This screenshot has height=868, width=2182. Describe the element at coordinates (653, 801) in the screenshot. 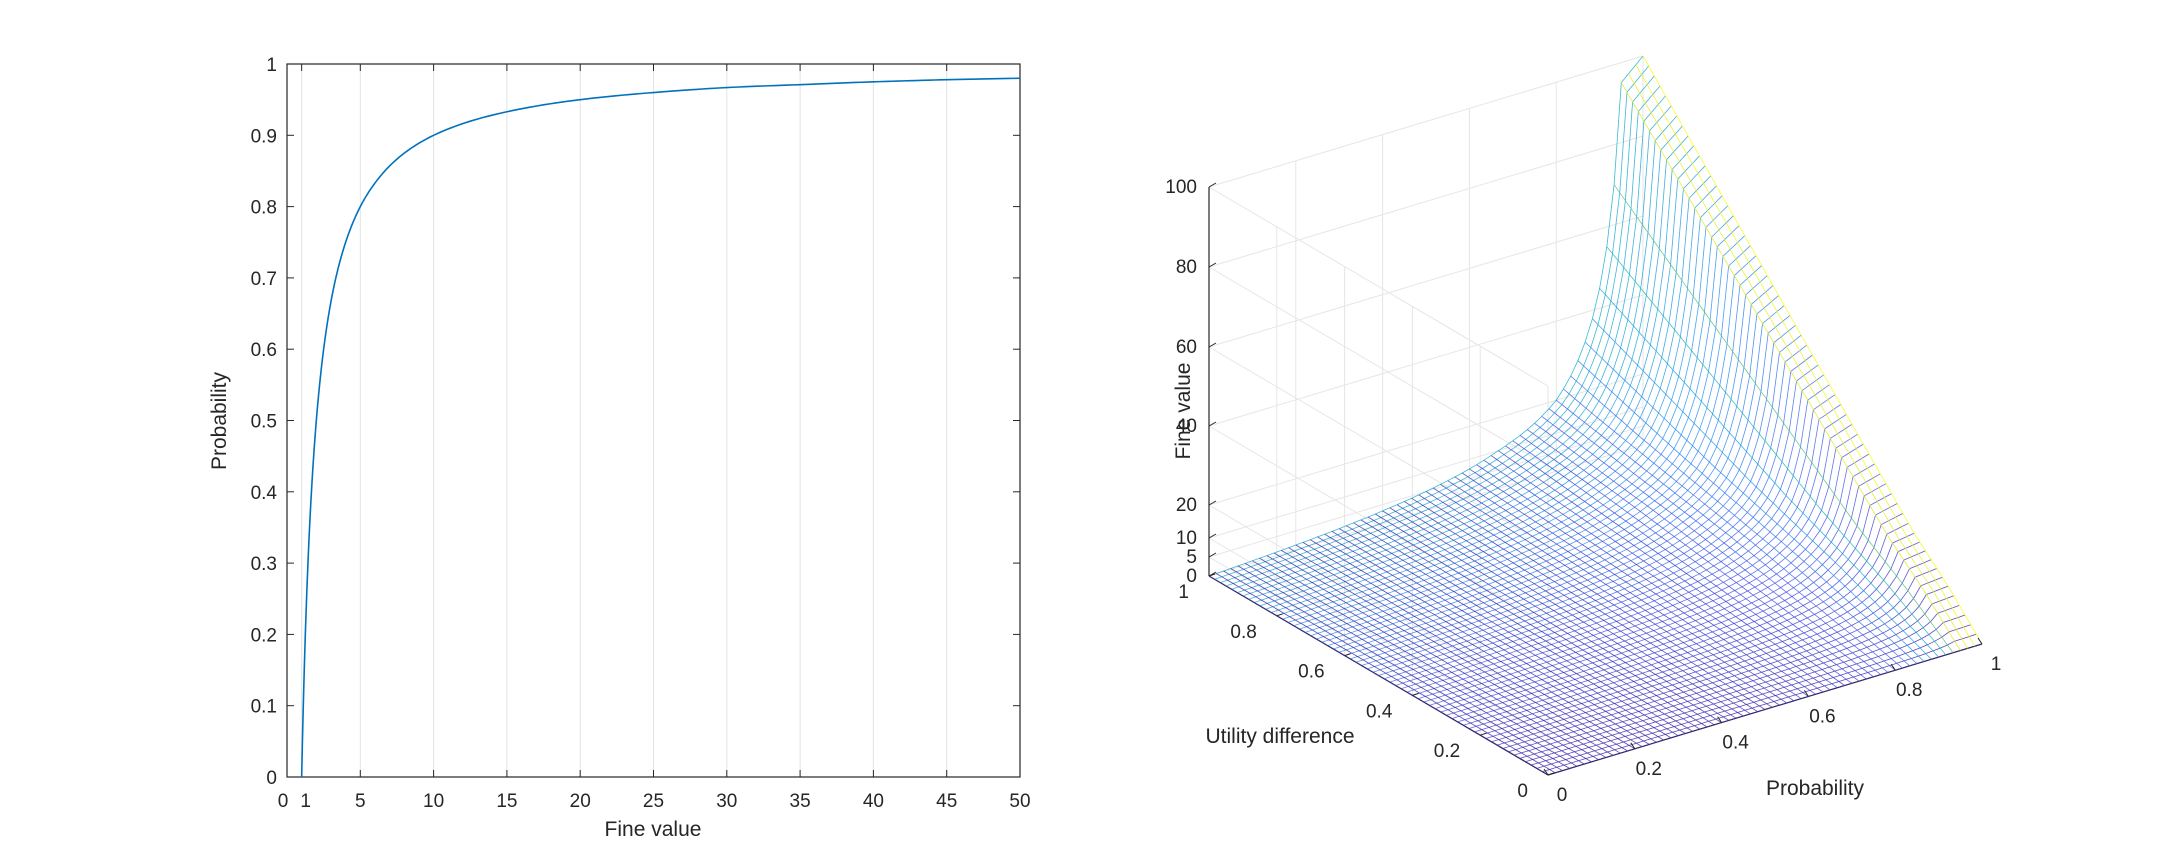

I see `line-chart-x-tick-label: 25` at that location.